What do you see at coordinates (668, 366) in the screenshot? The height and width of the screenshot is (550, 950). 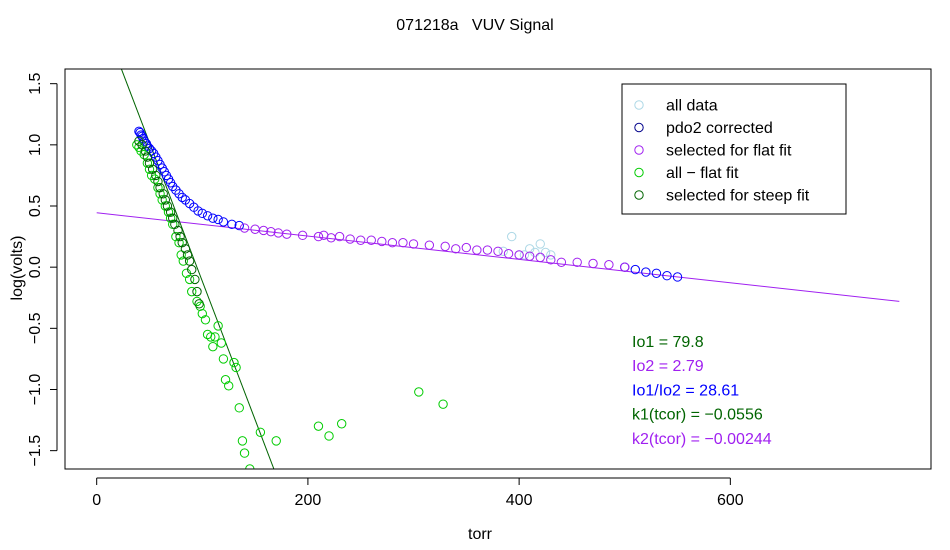 I see `fit-annotation: Io2 = 2.79` at bounding box center [668, 366].